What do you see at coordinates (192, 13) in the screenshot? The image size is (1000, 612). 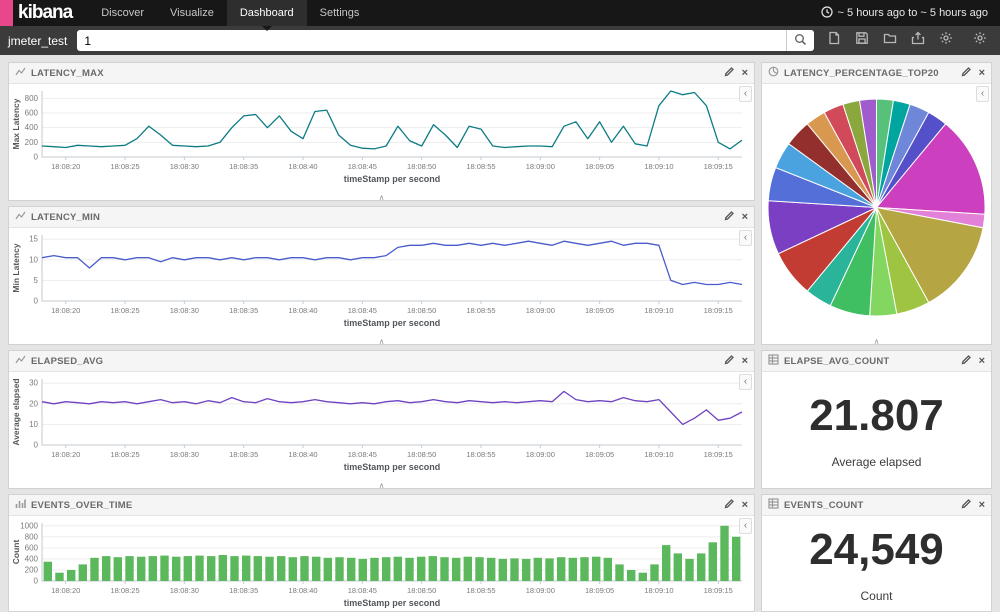 I see `nav-item-visualize: Visualize` at bounding box center [192, 13].